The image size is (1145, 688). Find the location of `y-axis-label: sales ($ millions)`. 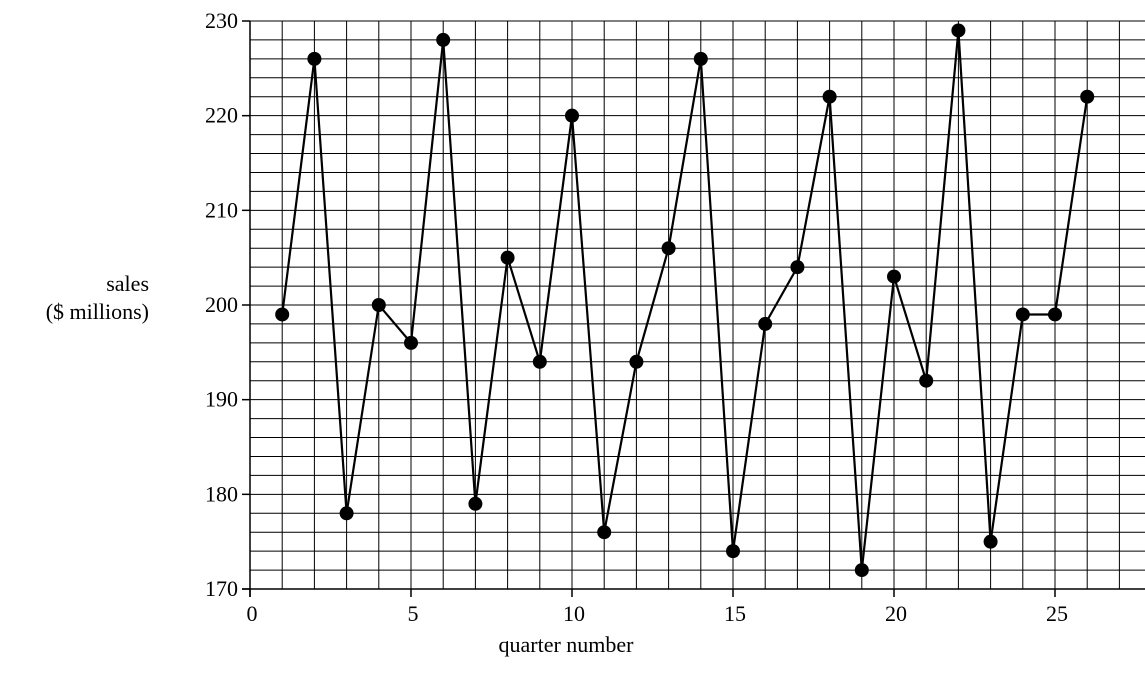

y-axis-label: sales ($ millions) is located at coordinates (97, 298).